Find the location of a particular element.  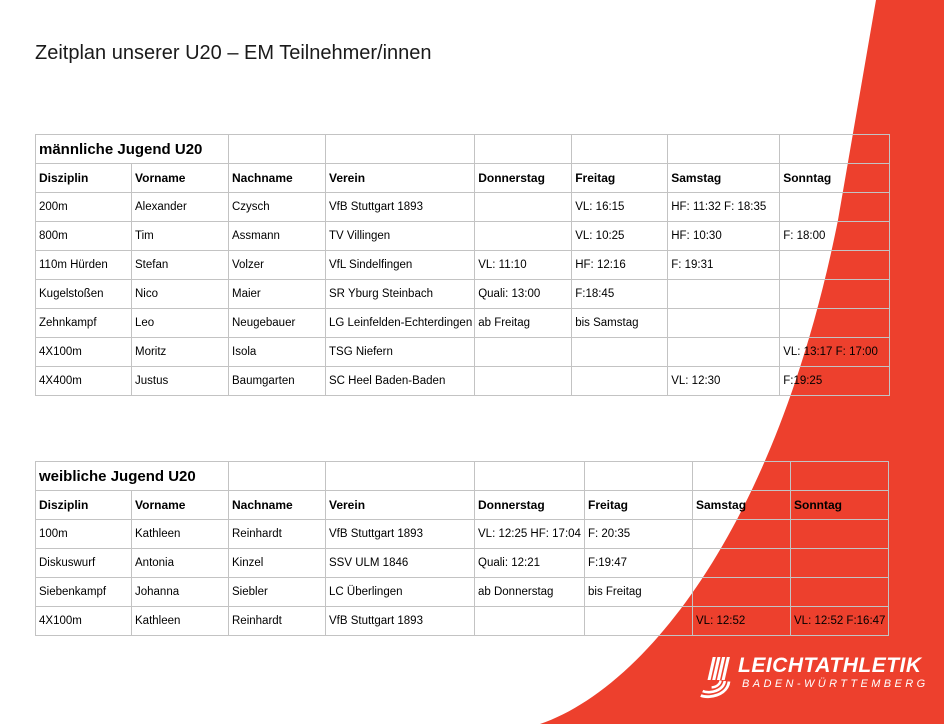

table-cell: Quali: 13:00 is located at coordinates (523, 294).